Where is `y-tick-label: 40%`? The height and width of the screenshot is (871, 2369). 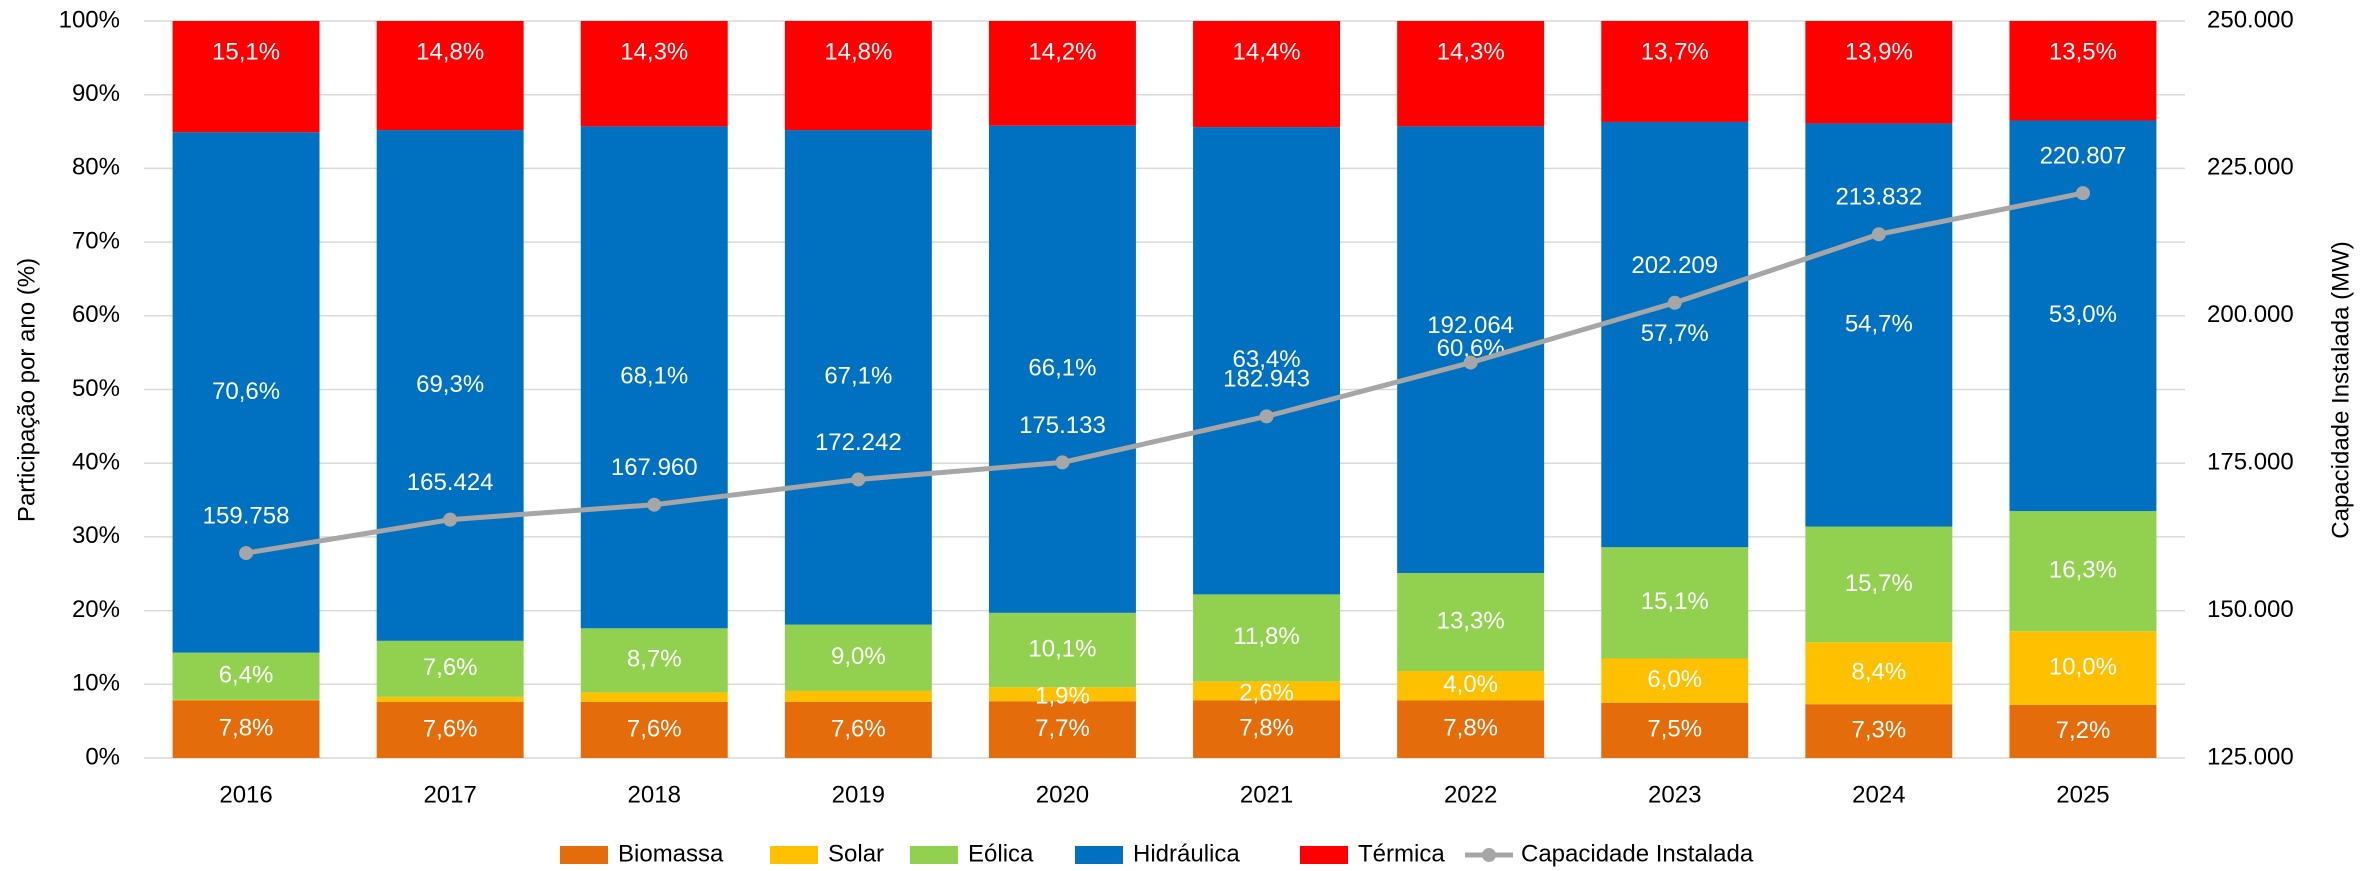 y-tick-label: 40% is located at coordinates (96, 462).